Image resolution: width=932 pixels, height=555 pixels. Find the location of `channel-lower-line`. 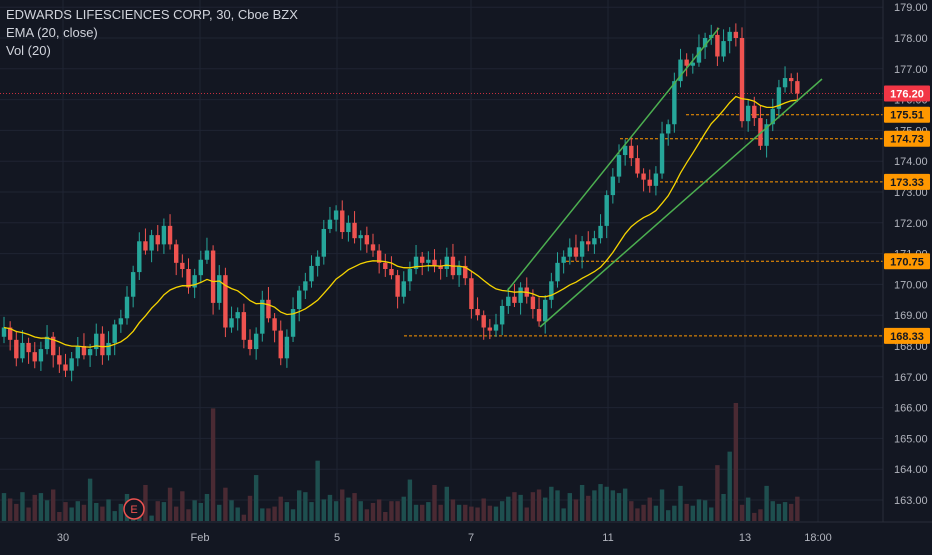

channel-lower-line is located at coordinates (681, 203).